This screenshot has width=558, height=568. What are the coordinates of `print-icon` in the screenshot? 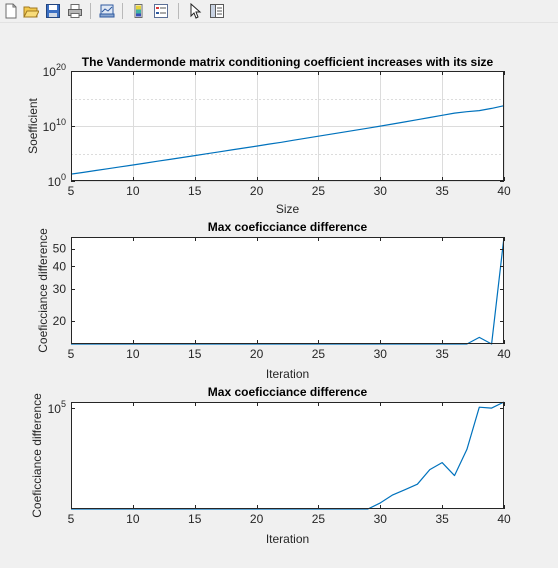 It's located at (75, 11).